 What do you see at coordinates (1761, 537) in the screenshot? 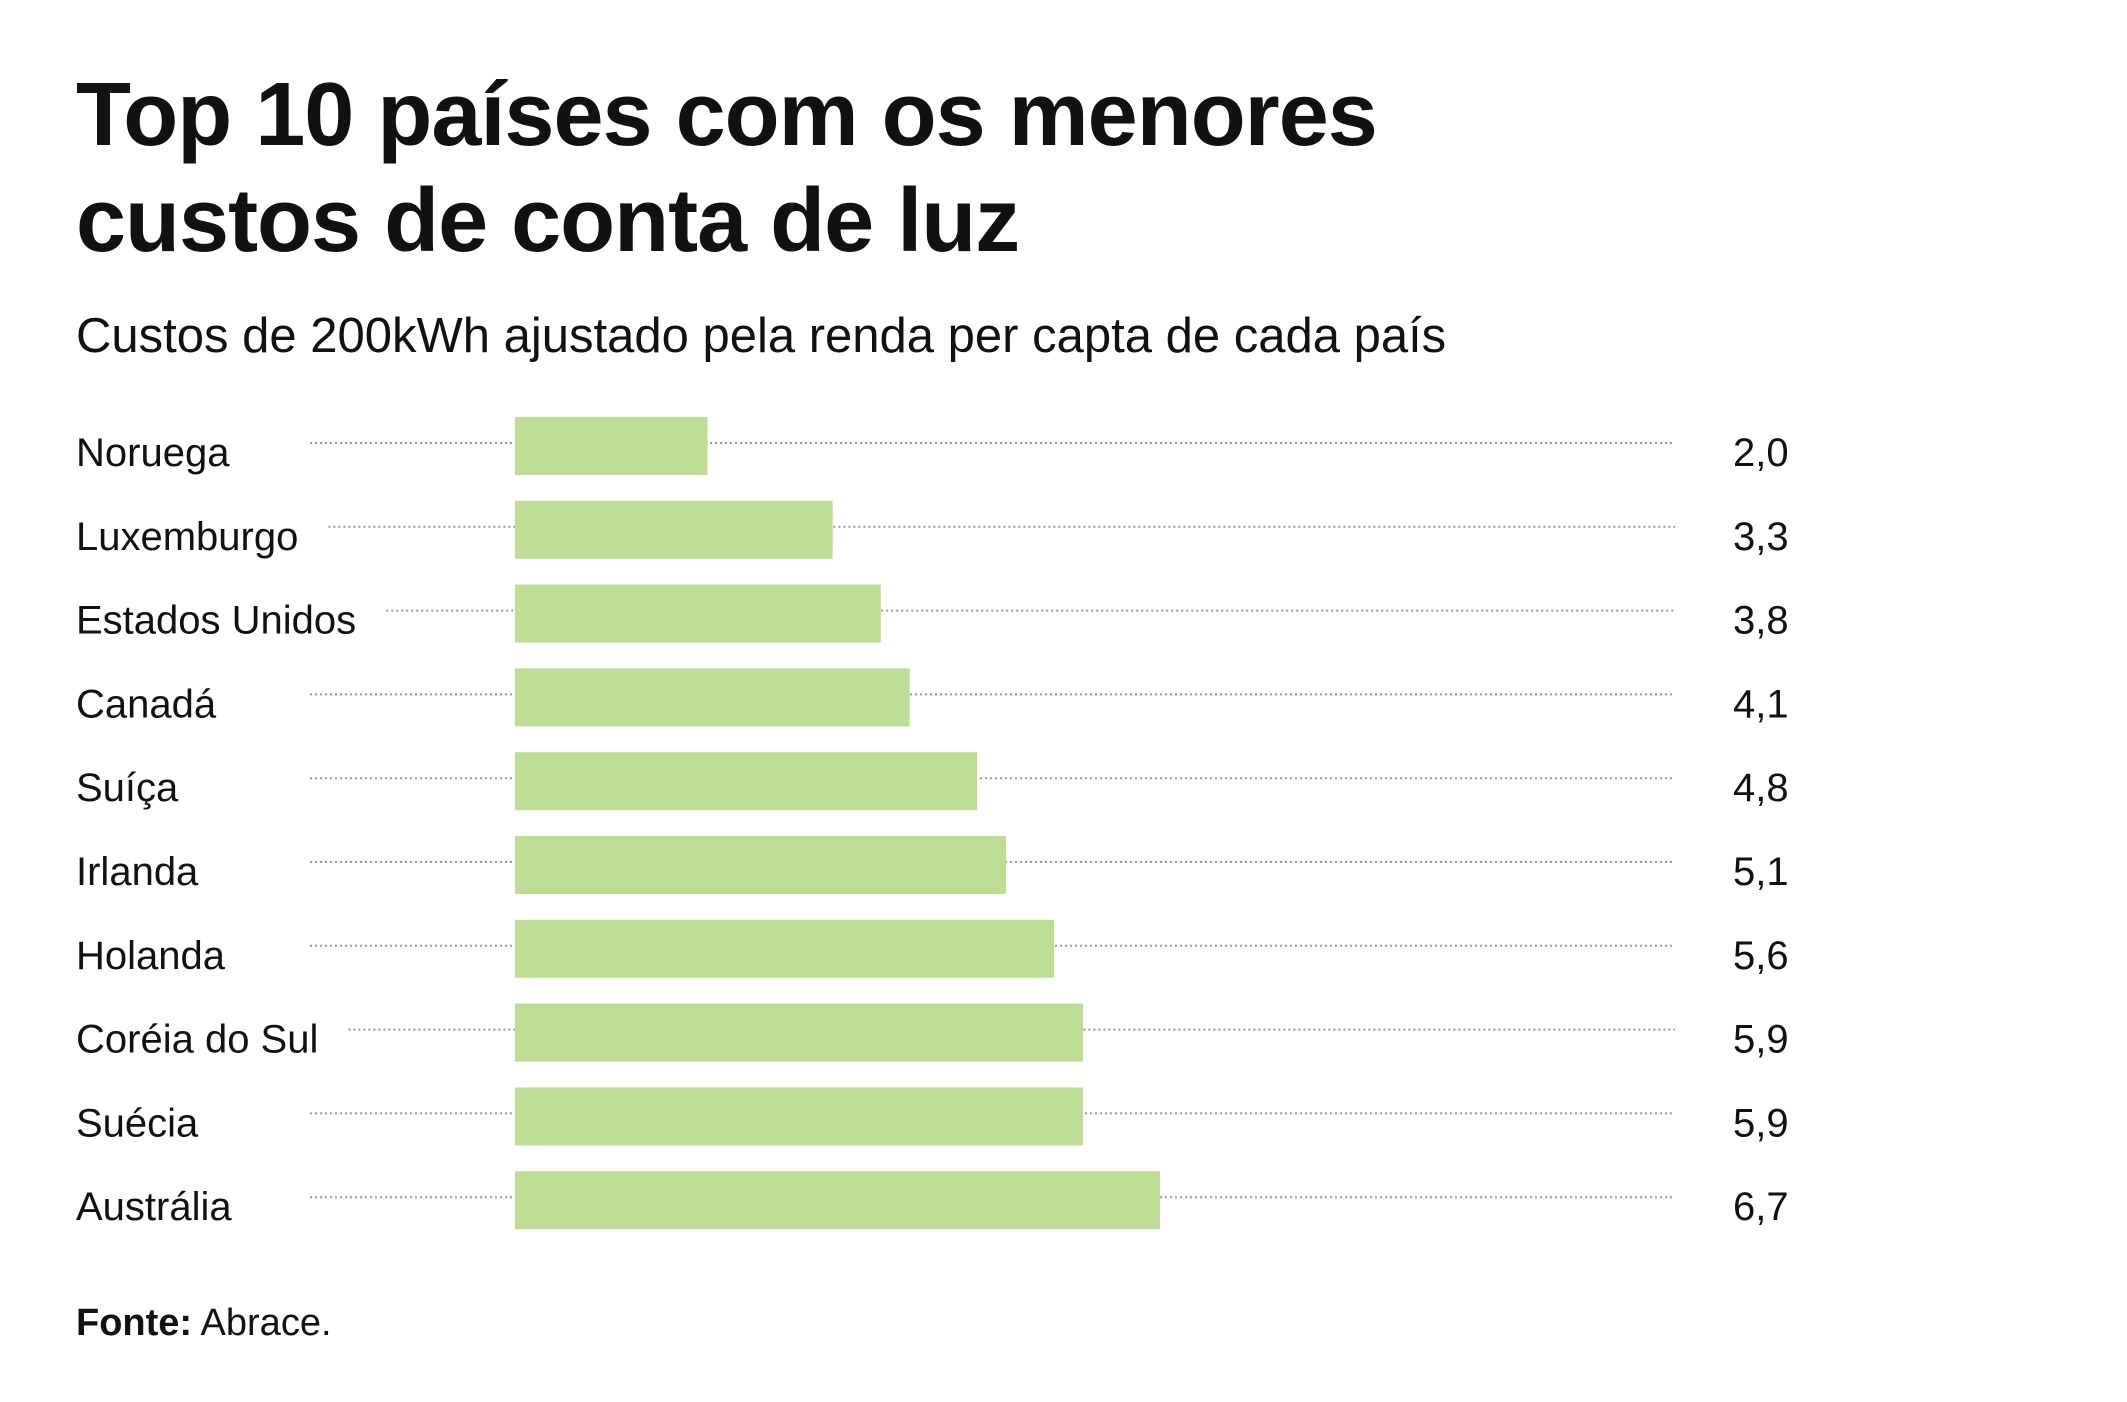
I see `value-label: 3,3` at bounding box center [1761, 537].